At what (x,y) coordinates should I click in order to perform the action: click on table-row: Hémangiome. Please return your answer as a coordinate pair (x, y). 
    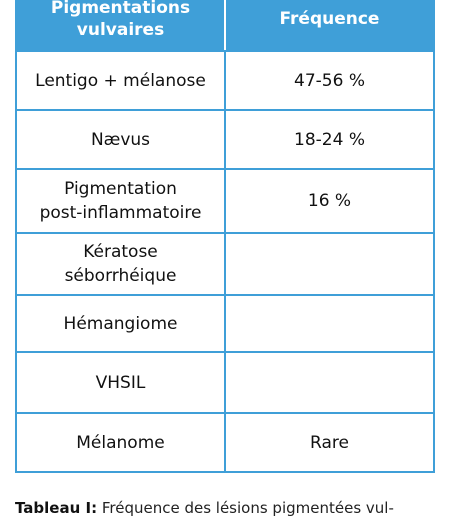
    Looking at the image, I should click on (225, 323).